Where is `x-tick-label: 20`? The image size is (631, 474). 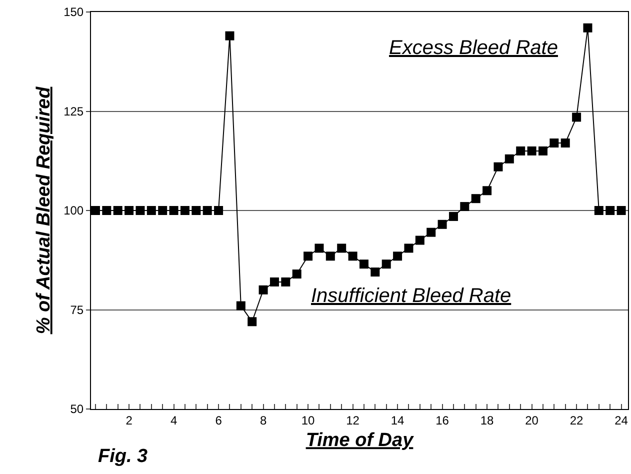 x-tick-label: 20 is located at coordinates (532, 420).